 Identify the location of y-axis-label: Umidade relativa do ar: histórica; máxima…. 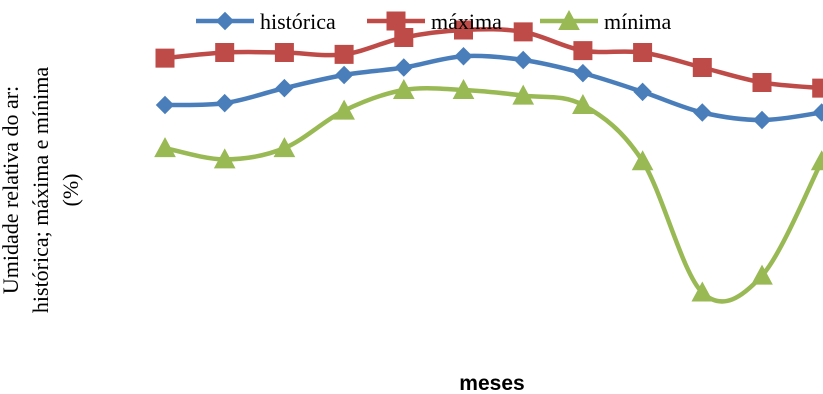
(41, 190).